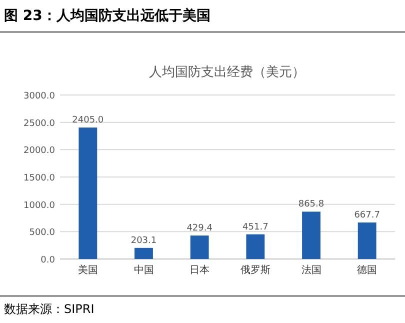 This screenshot has height=323, width=405. What do you see at coordinates (40, 97) in the screenshot?
I see `y-tick-label: 3000.0` at bounding box center [40, 97].